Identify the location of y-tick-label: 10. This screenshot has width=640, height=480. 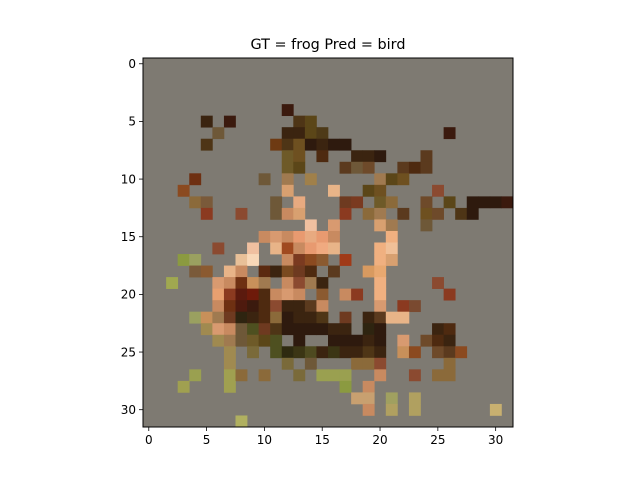
(128, 179).